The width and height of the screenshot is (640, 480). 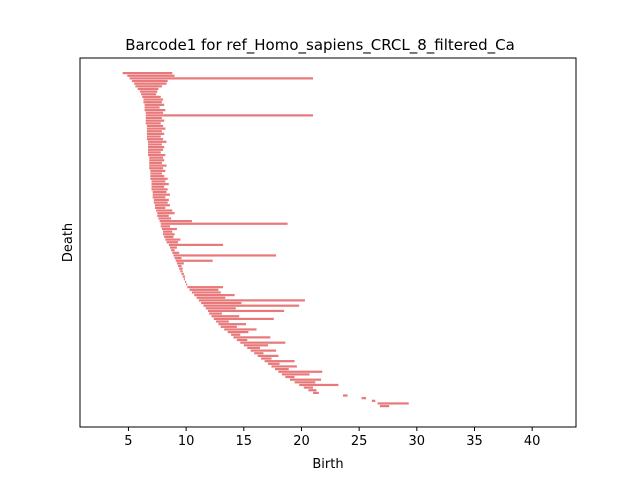 I want to click on y-axis-label: Death, so click(x=68, y=242).